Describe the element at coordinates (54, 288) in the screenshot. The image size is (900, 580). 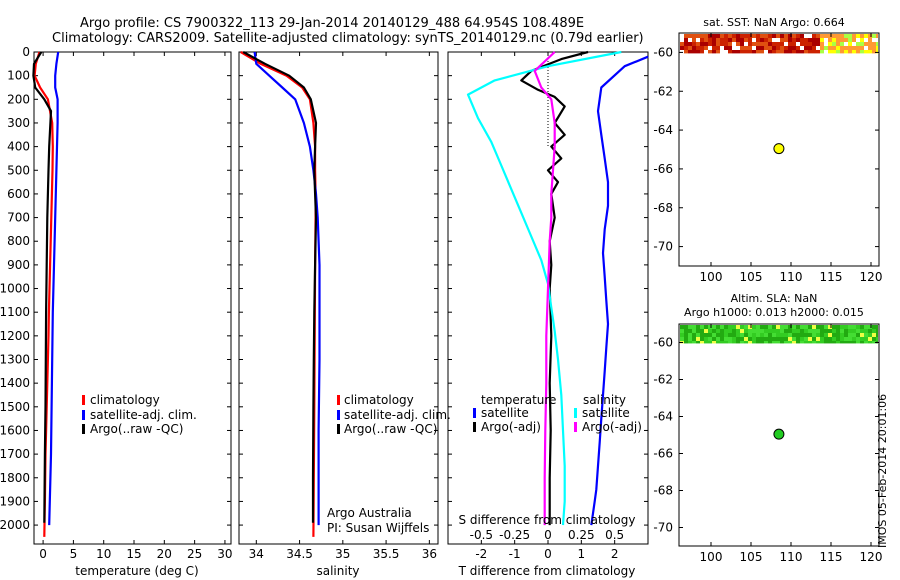
I see `temp-satellite-line` at that location.